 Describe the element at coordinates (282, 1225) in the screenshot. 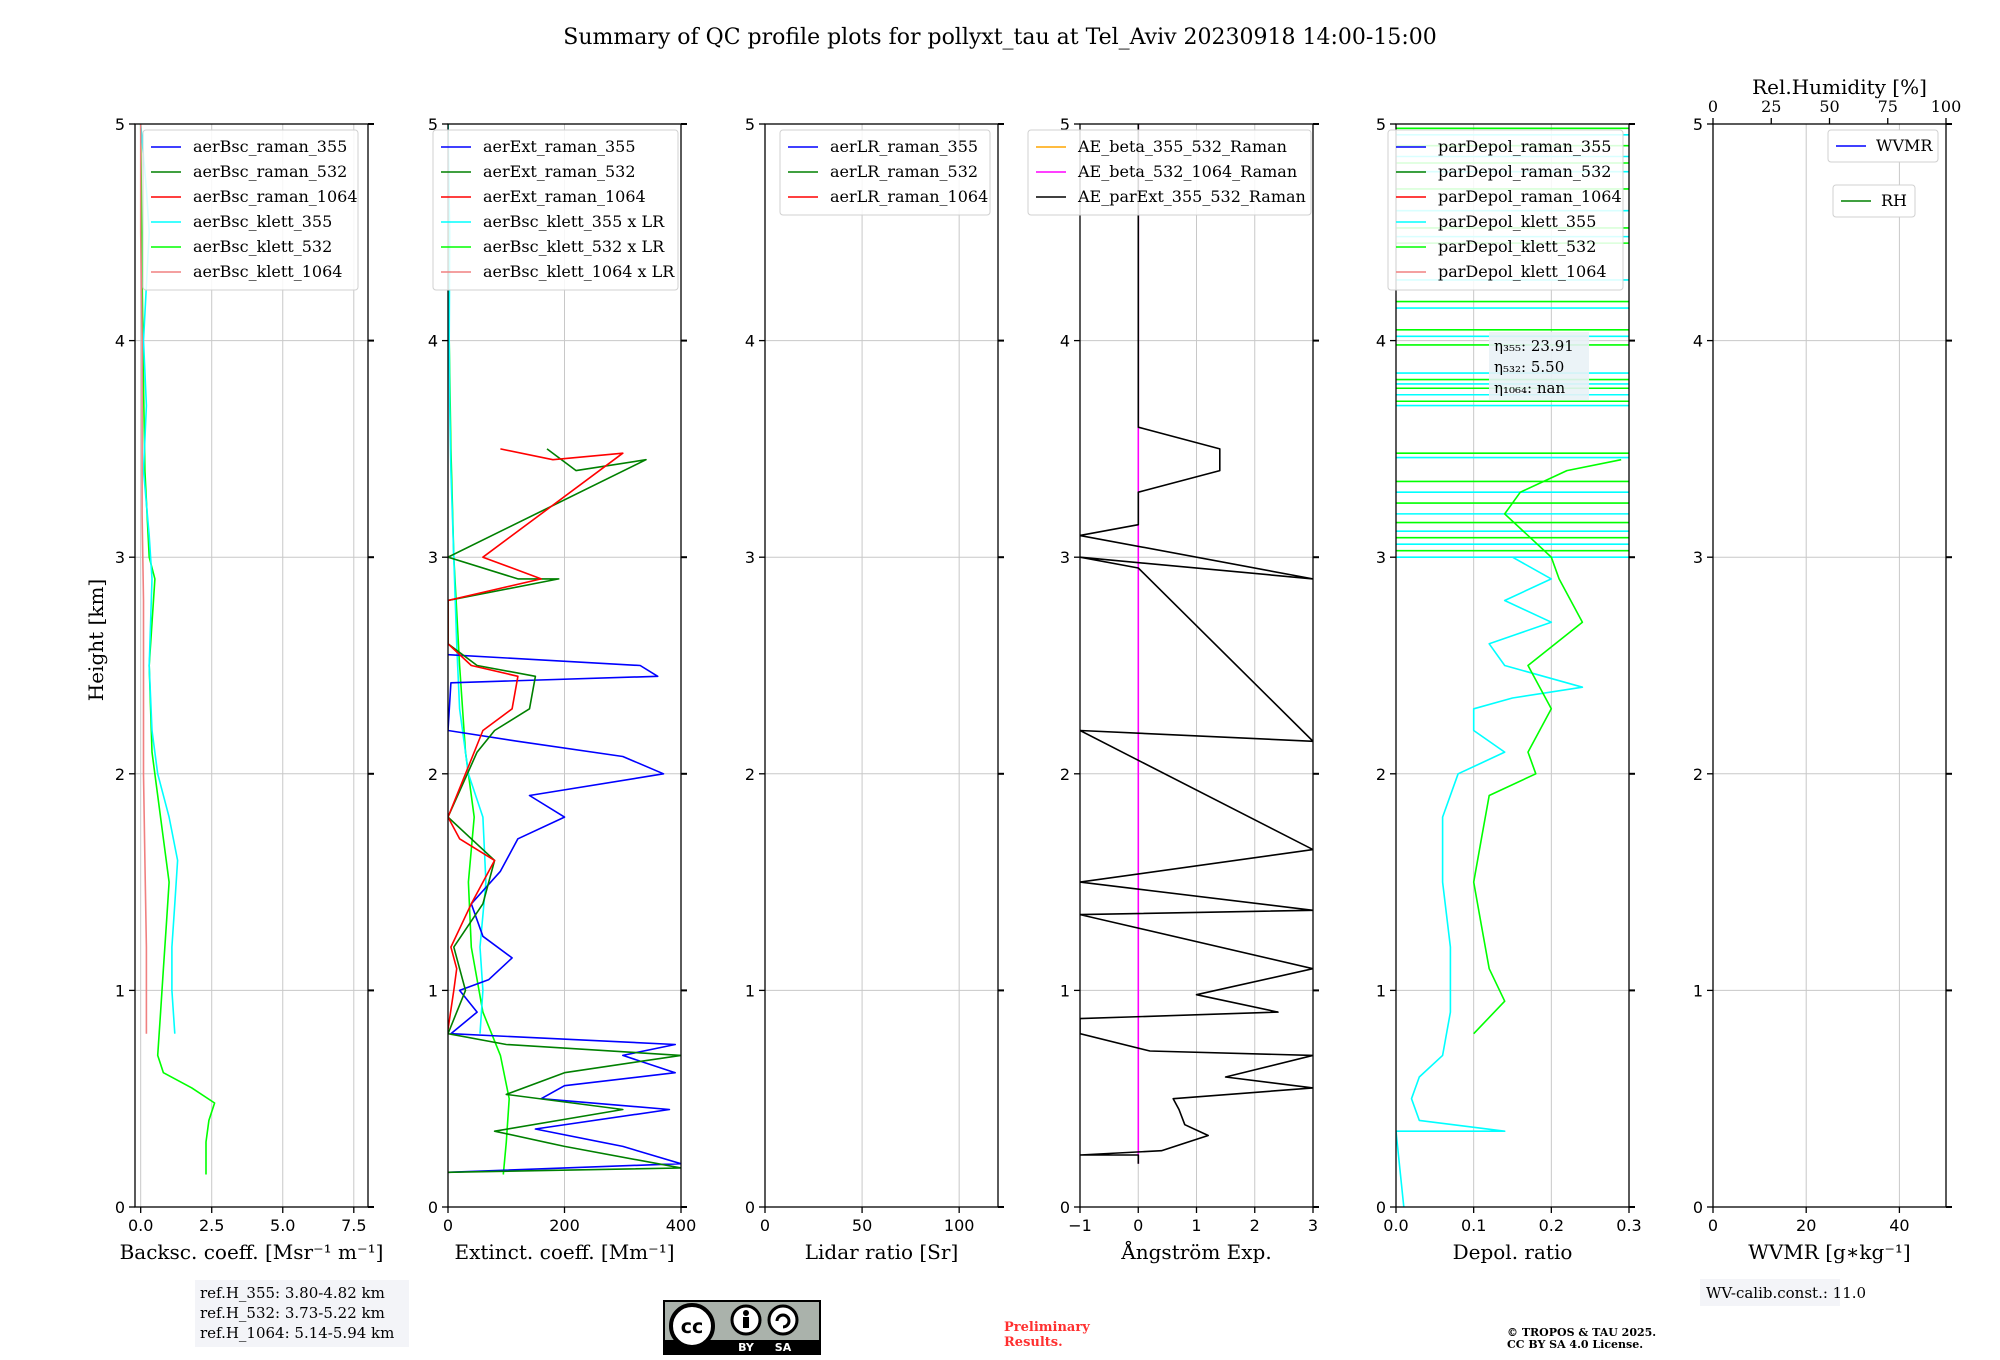

I see `x-tick-label: 5.0` at that location.